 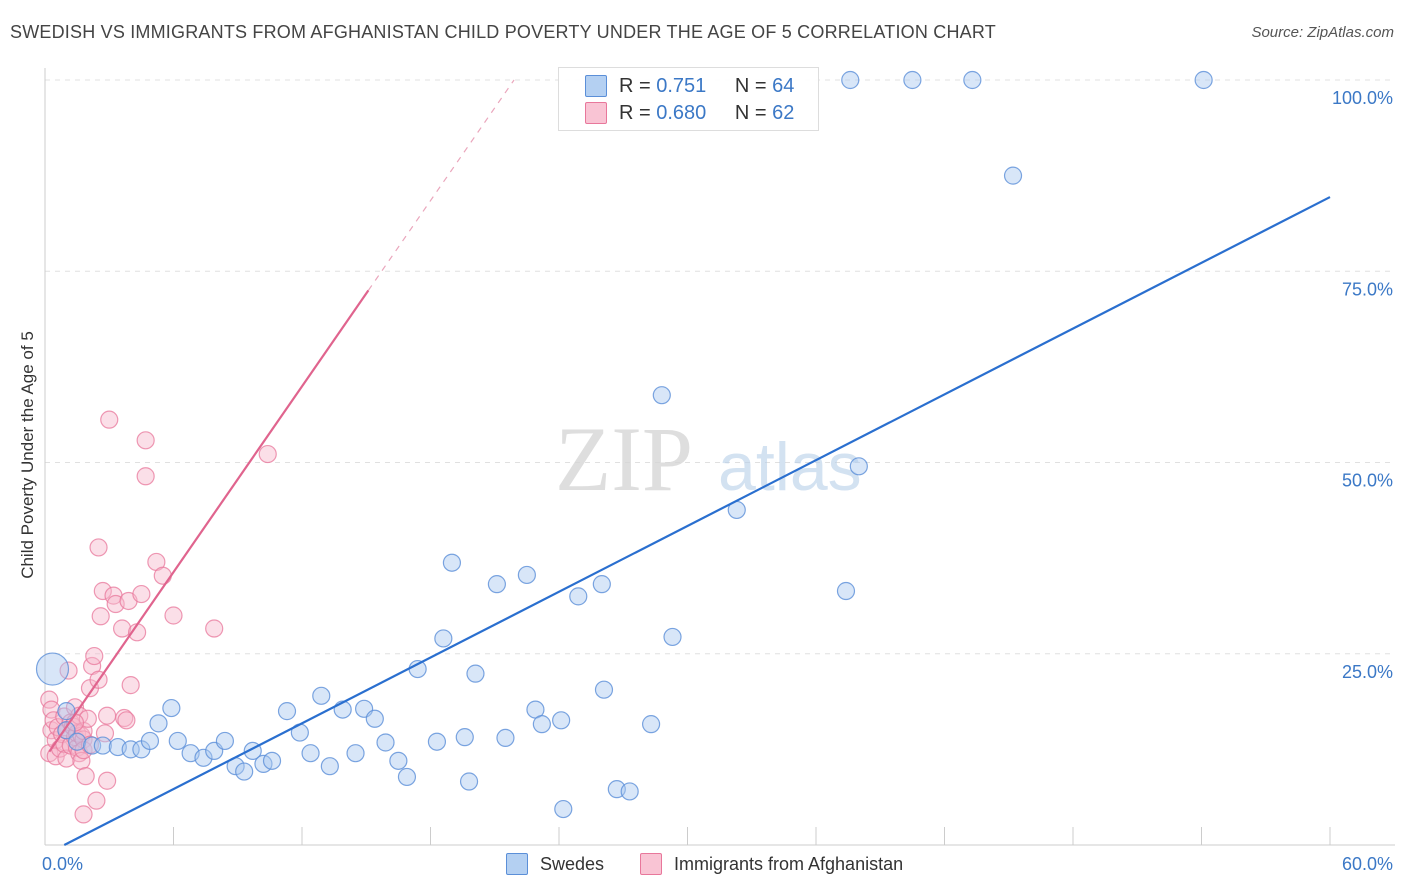 What do you see at coordinates (789, 863) in the screenshot?
I see `legend-label-afghanistan: Immigrants from Afghanistan` at bounding box center [789, 863].